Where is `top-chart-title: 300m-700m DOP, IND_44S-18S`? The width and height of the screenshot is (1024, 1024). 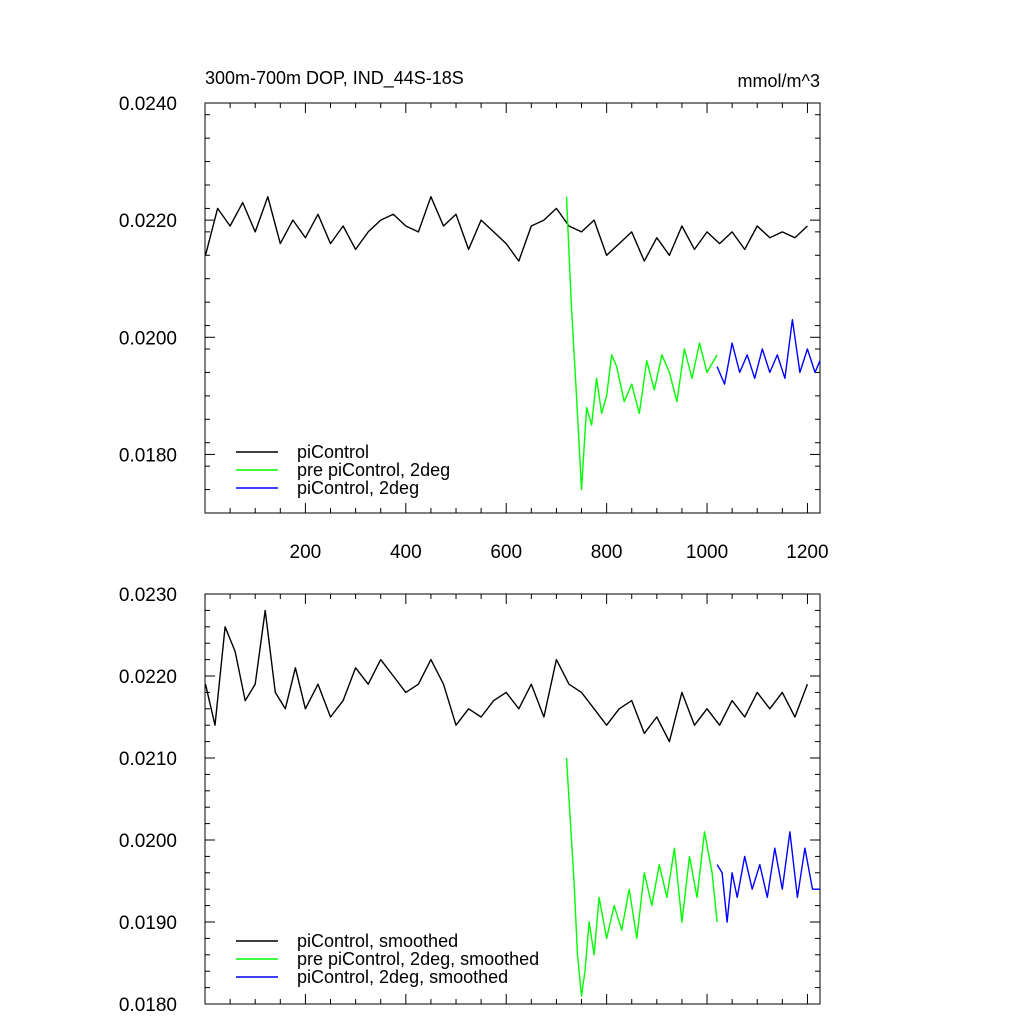 top-chart-title: 300m-700m DOP, IND_44S-18S is located at coordinates (334, 78).